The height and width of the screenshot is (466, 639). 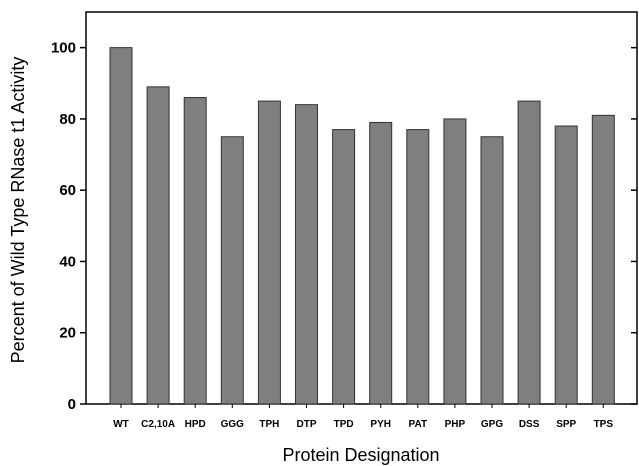 I want to click on x-tick-label: TPD, so click(x=344, y=424).